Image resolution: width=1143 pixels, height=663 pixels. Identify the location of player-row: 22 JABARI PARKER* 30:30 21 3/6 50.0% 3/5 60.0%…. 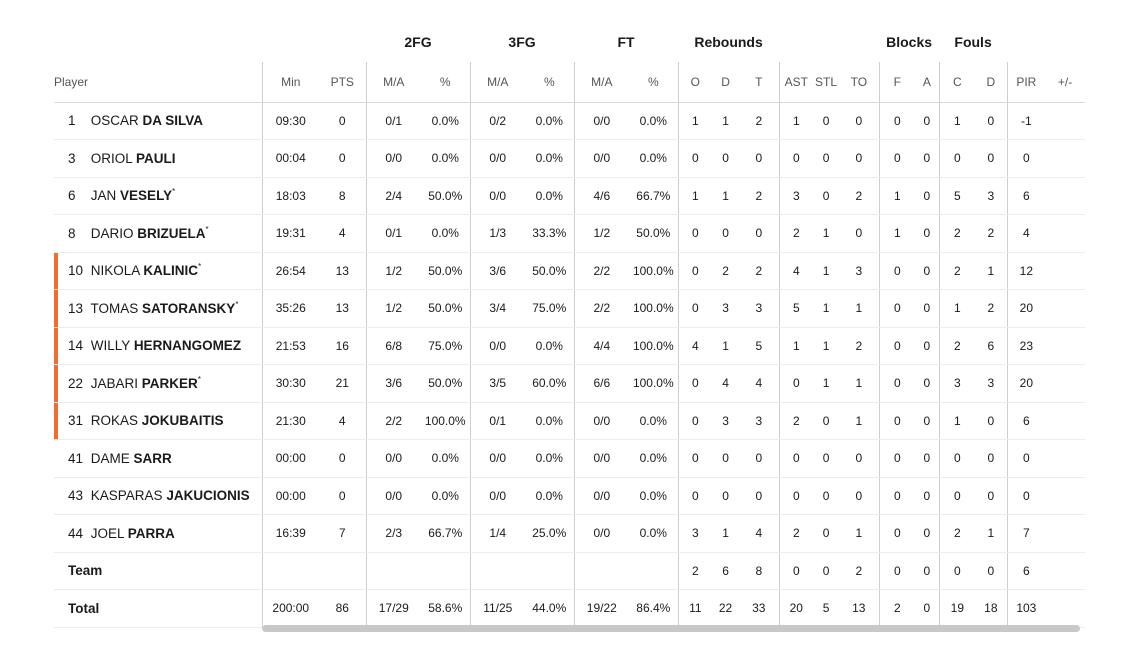
(570, 383).